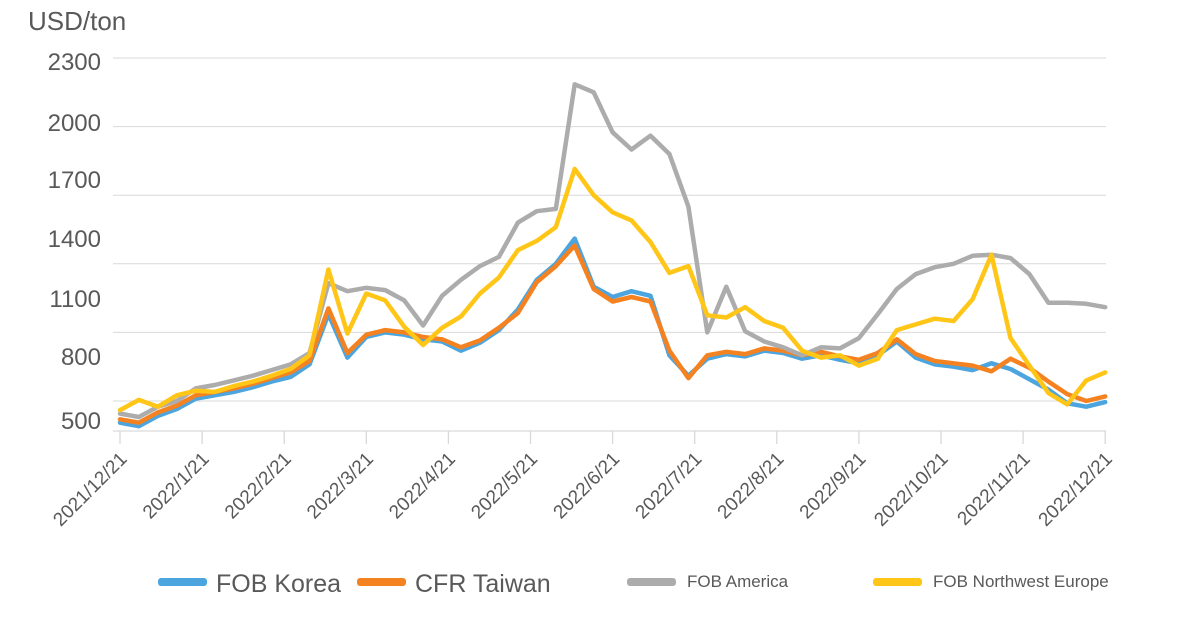 The height and width of the screenshot is (626, 1194). I want to click on y-tick-label: 1400, so click(74, 239).